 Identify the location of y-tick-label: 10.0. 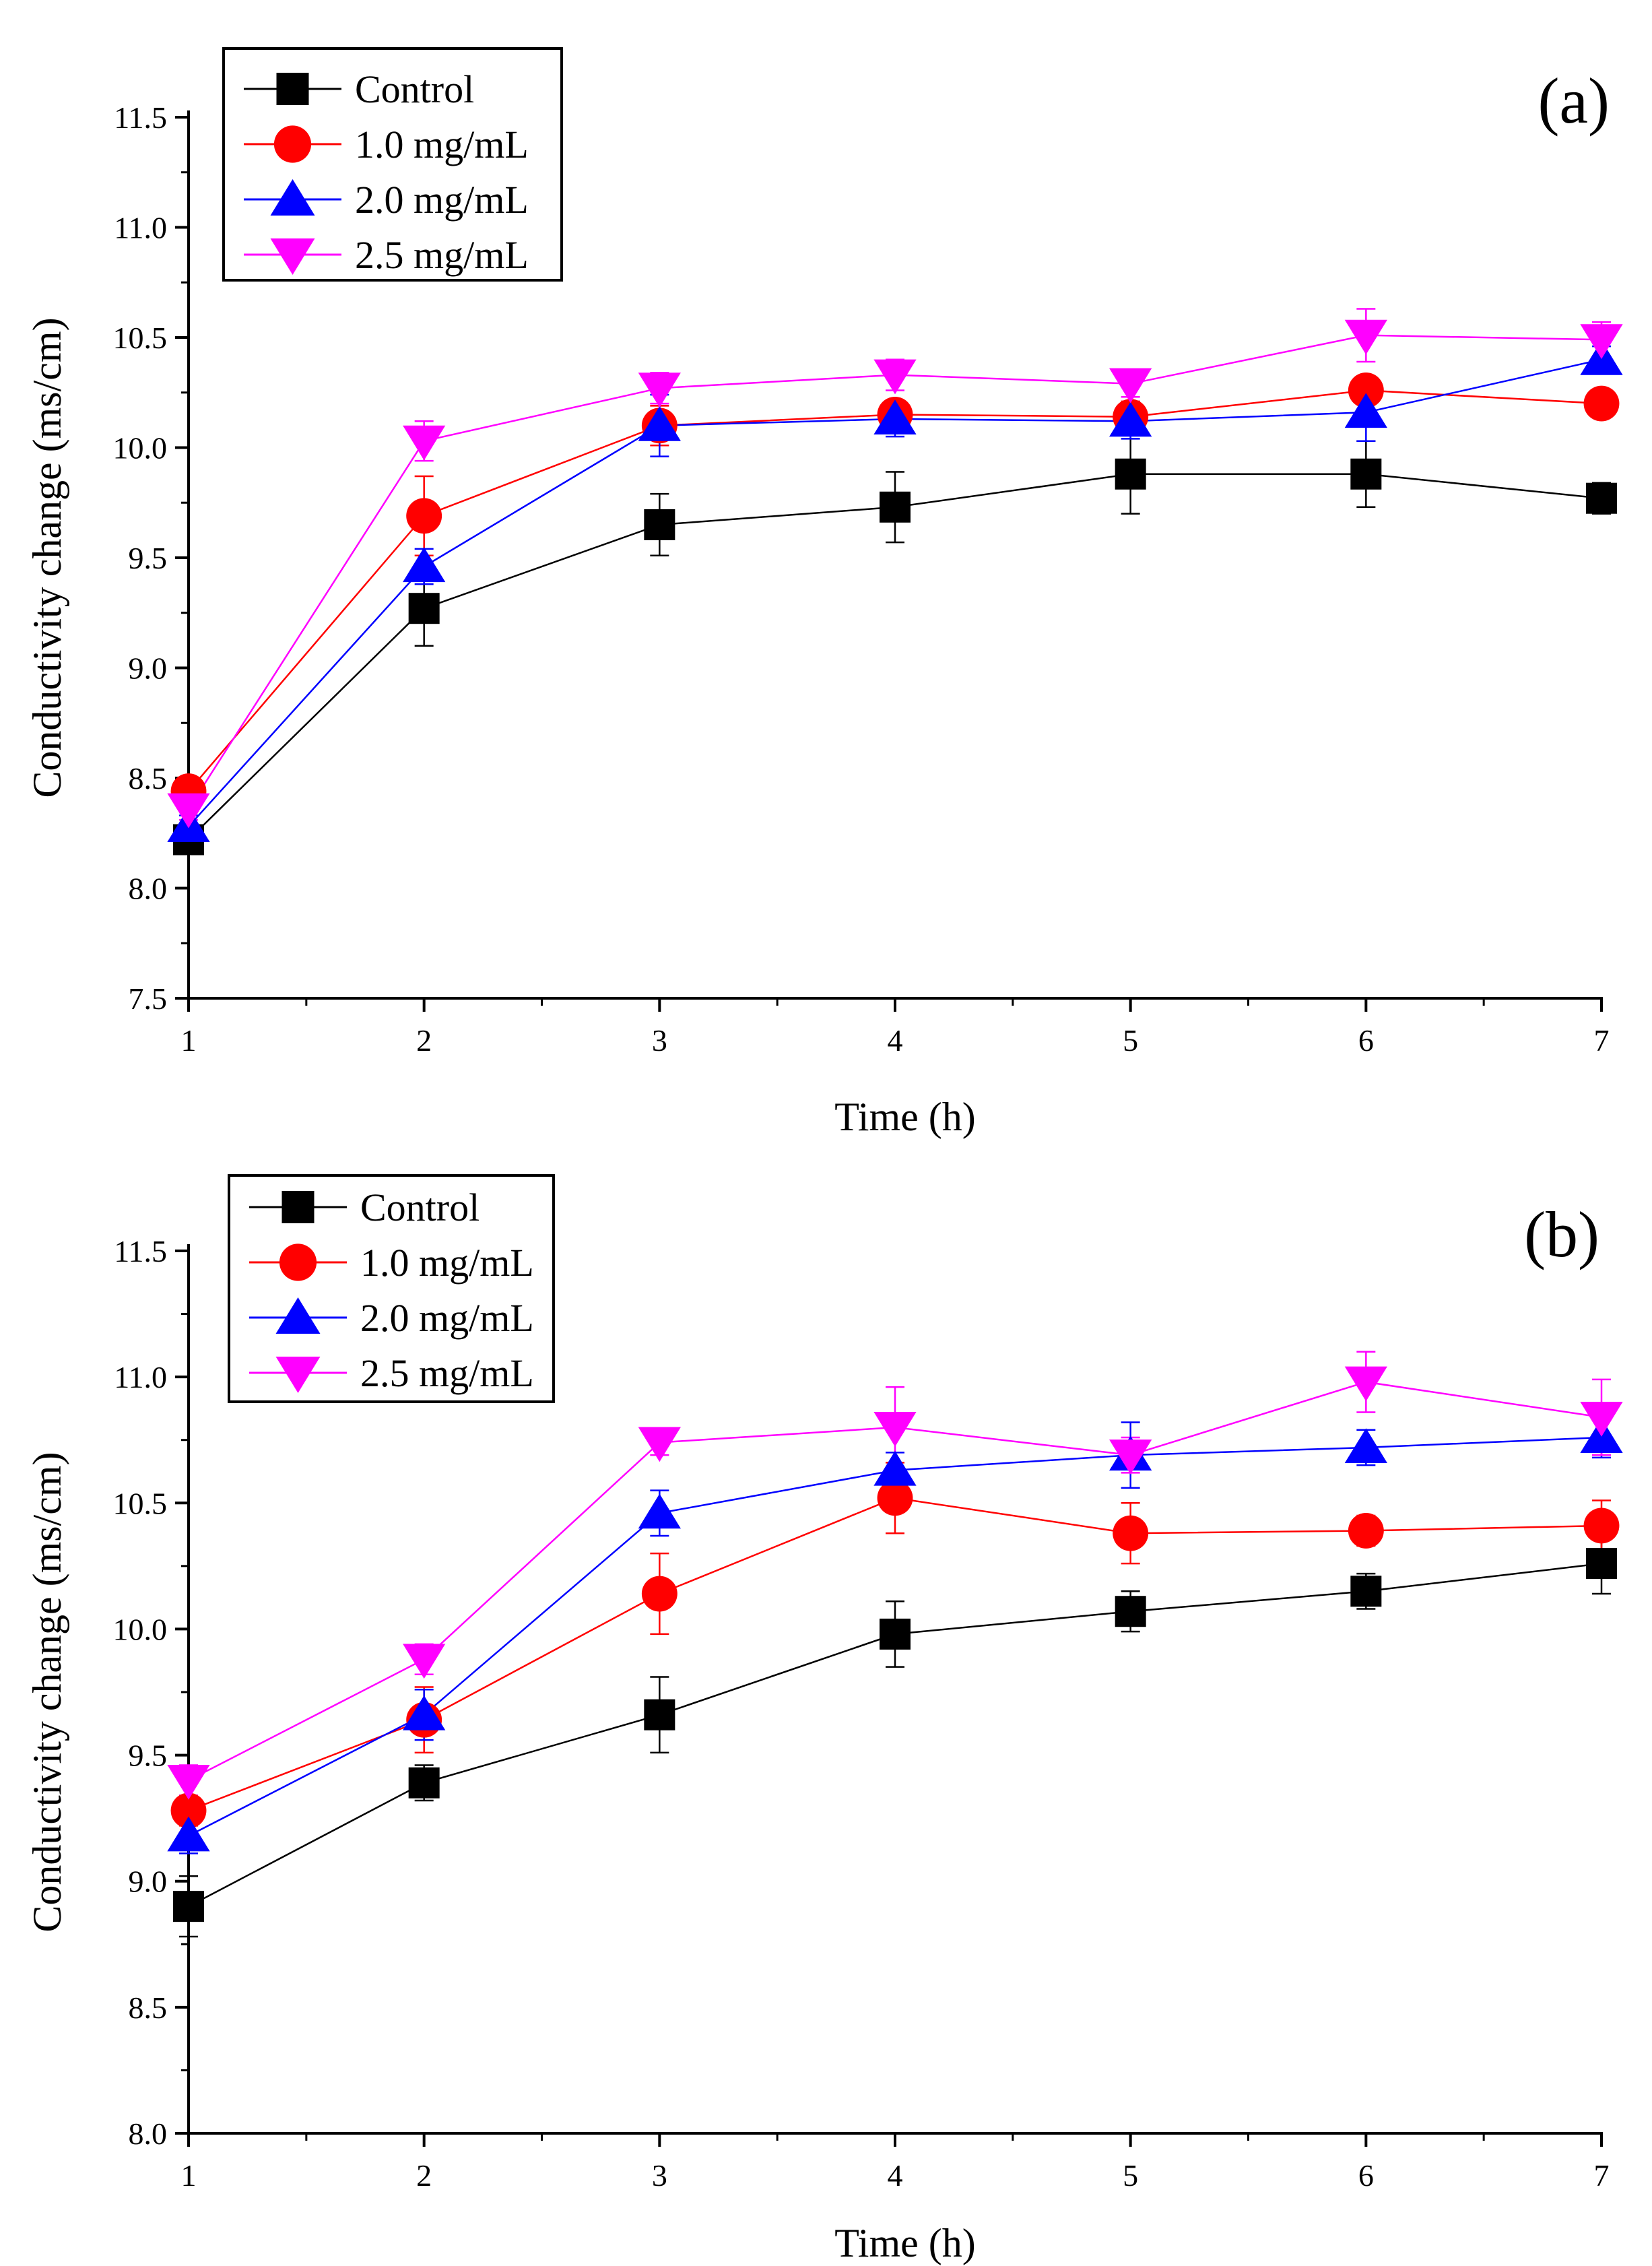
(140, 448).